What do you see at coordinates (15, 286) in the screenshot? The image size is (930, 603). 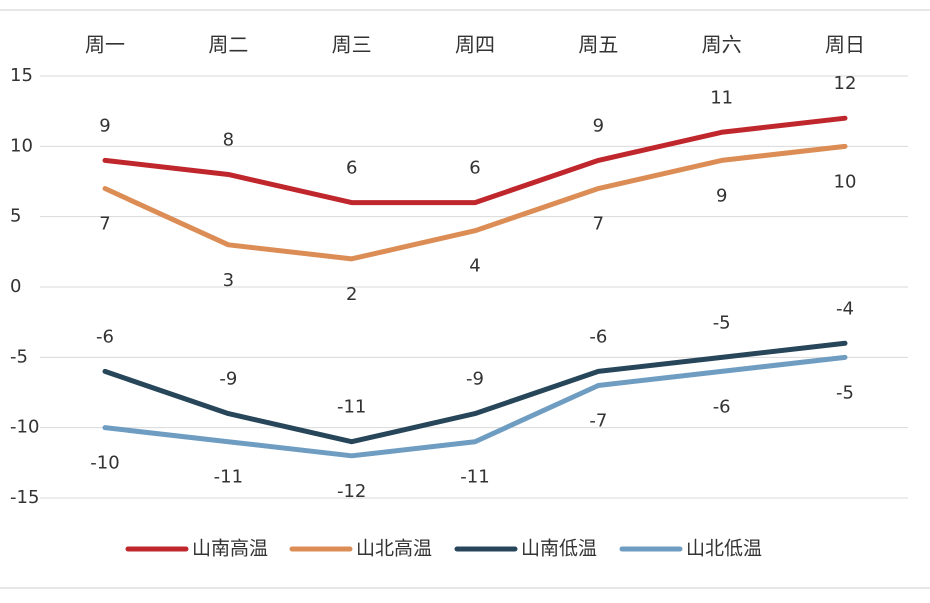 I see `y-tick-label: 0` at bounding box center [15, 286].